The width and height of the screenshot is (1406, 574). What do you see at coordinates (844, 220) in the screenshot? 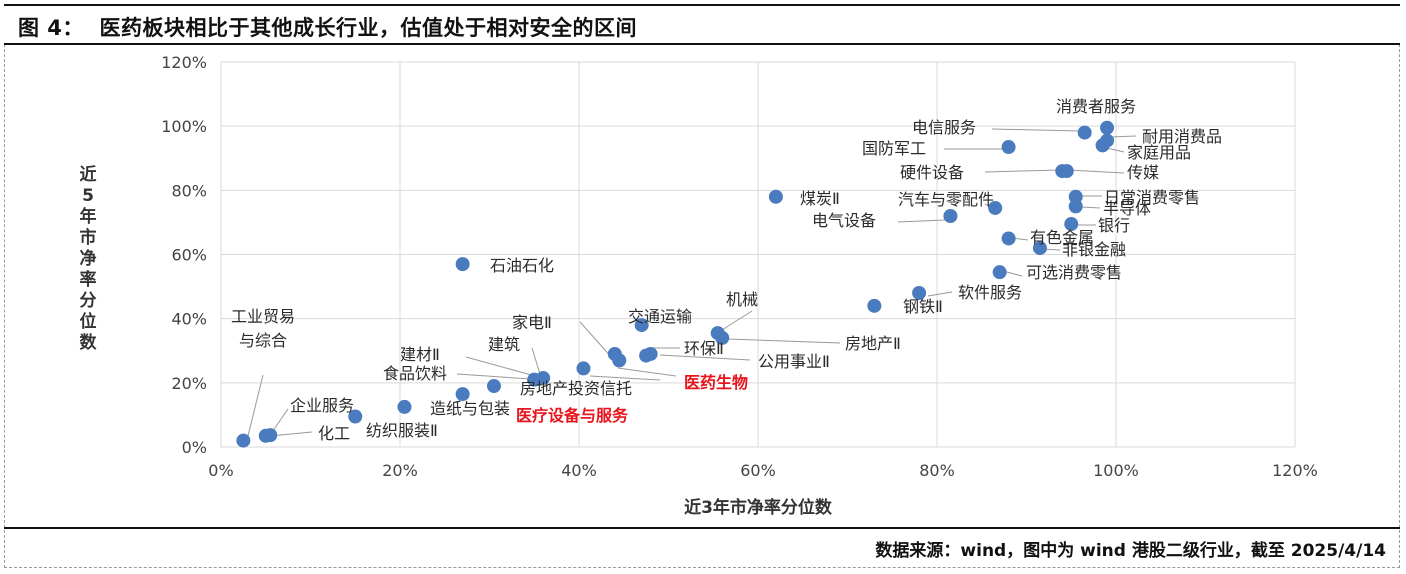
I see `point-label: 电气设备` at bounding box center [844, 220].